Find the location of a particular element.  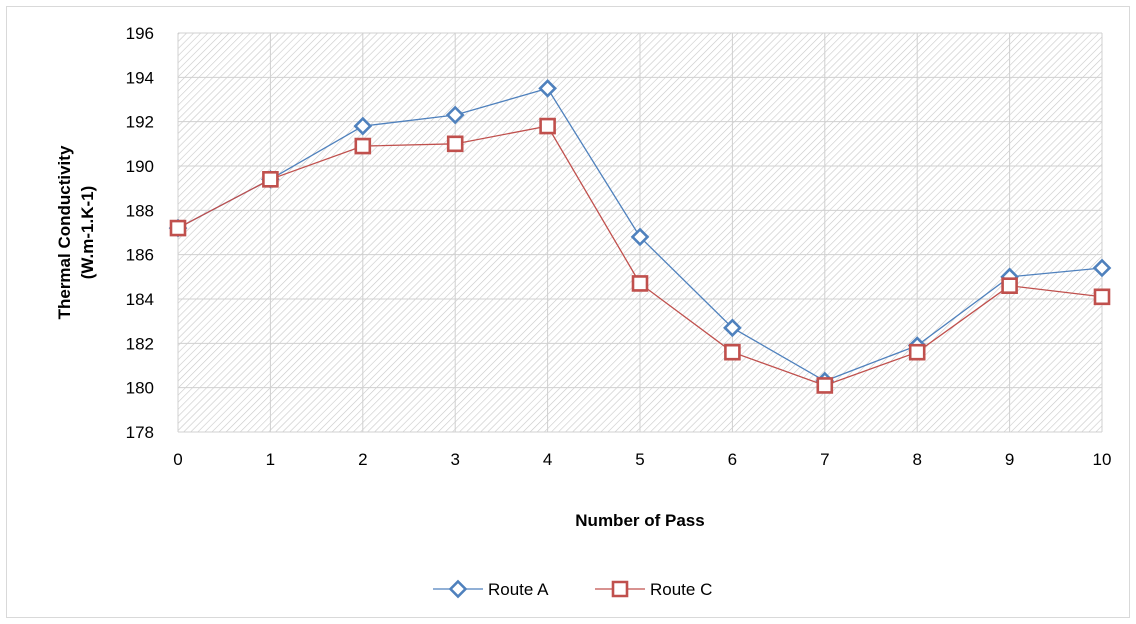

legend-label-route-a: Route A is located at coordinates (518, 589).